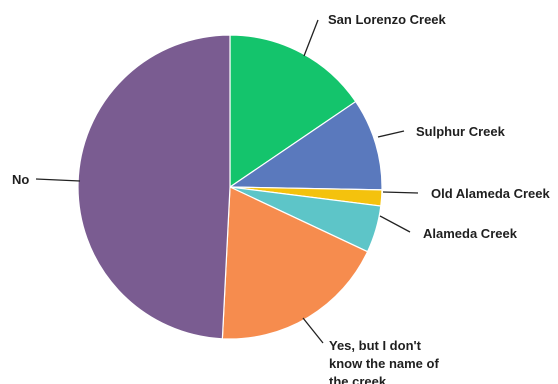  What do you see at coordinates (391, 134) in the screenshot?
I see `leader-line-sulphur-creek` at bounding box center [391, 134].